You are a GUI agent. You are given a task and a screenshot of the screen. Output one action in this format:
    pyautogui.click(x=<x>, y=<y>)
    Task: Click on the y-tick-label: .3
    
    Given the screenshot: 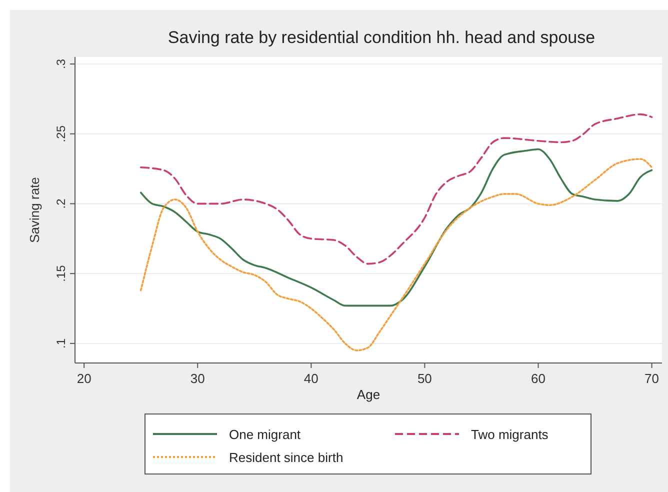 What is the action you would take?
    pyautogui.click(x=61, y=63)
    